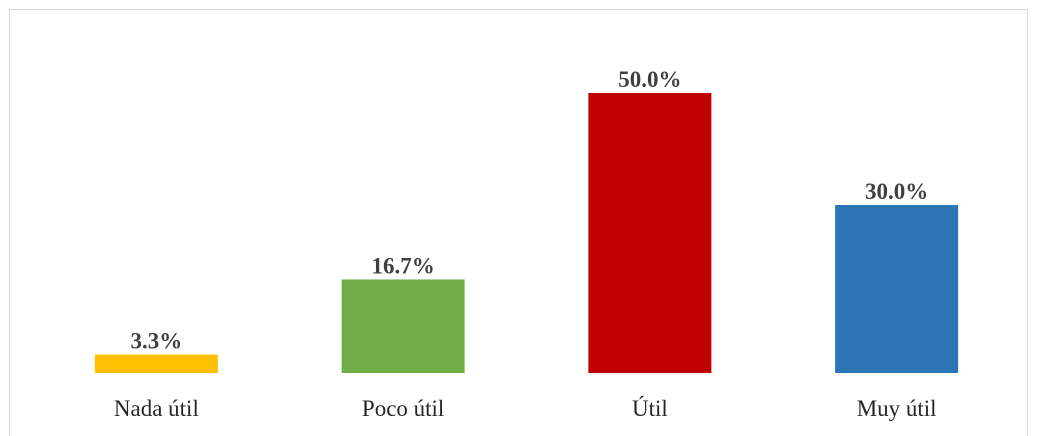 This screenshot has width=1037, height=436. Describe the element at coordinates (156, 408) in the screenshot. I see `x-tick-label: Nada útil` at that location.